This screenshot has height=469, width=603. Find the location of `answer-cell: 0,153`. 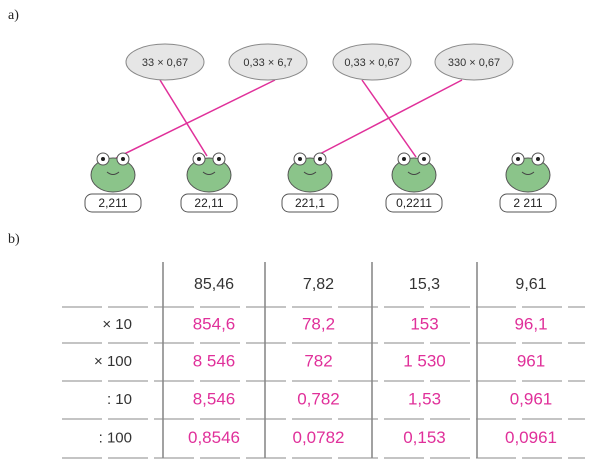

answer-cell: 0,153 is located at coordinates (424, 437).